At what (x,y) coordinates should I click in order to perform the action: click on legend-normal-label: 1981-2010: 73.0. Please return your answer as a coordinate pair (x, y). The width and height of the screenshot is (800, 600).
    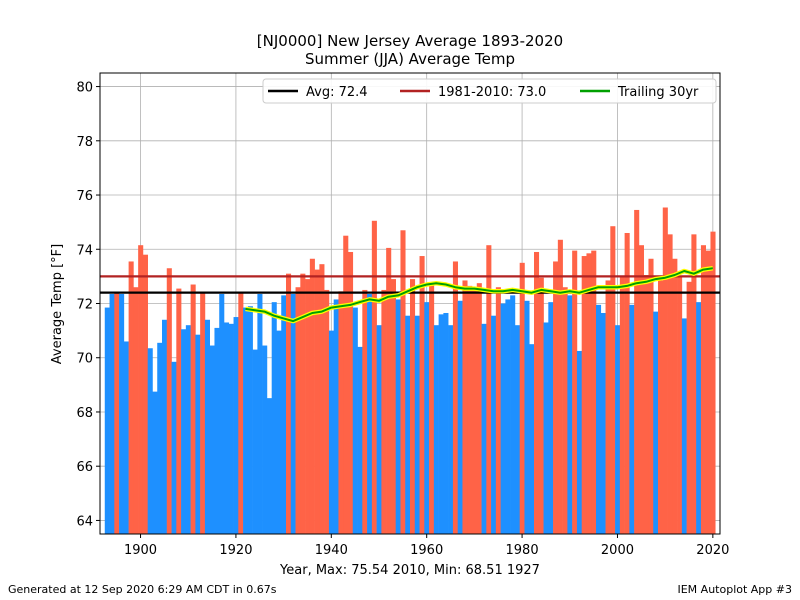
    Looking at the image, I should click on (492, 92).